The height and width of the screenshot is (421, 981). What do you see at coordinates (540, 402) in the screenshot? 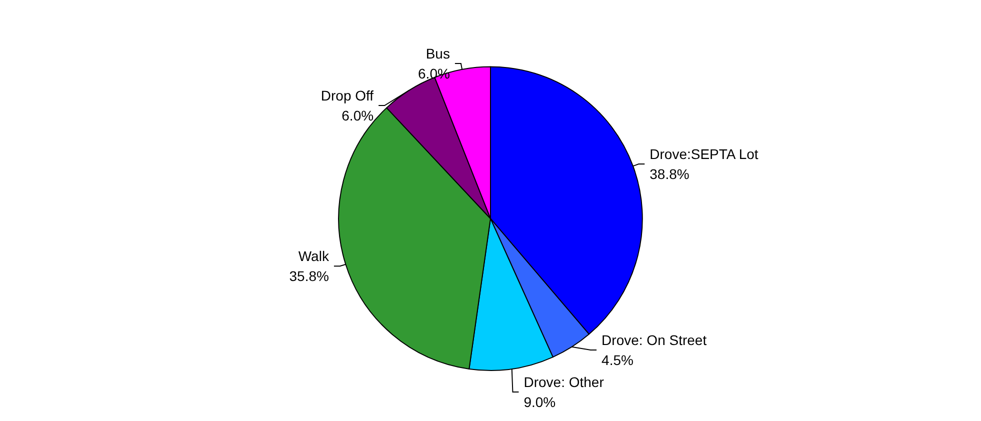
I see `data-label: 9.0%` at bounding box center [540, 402].